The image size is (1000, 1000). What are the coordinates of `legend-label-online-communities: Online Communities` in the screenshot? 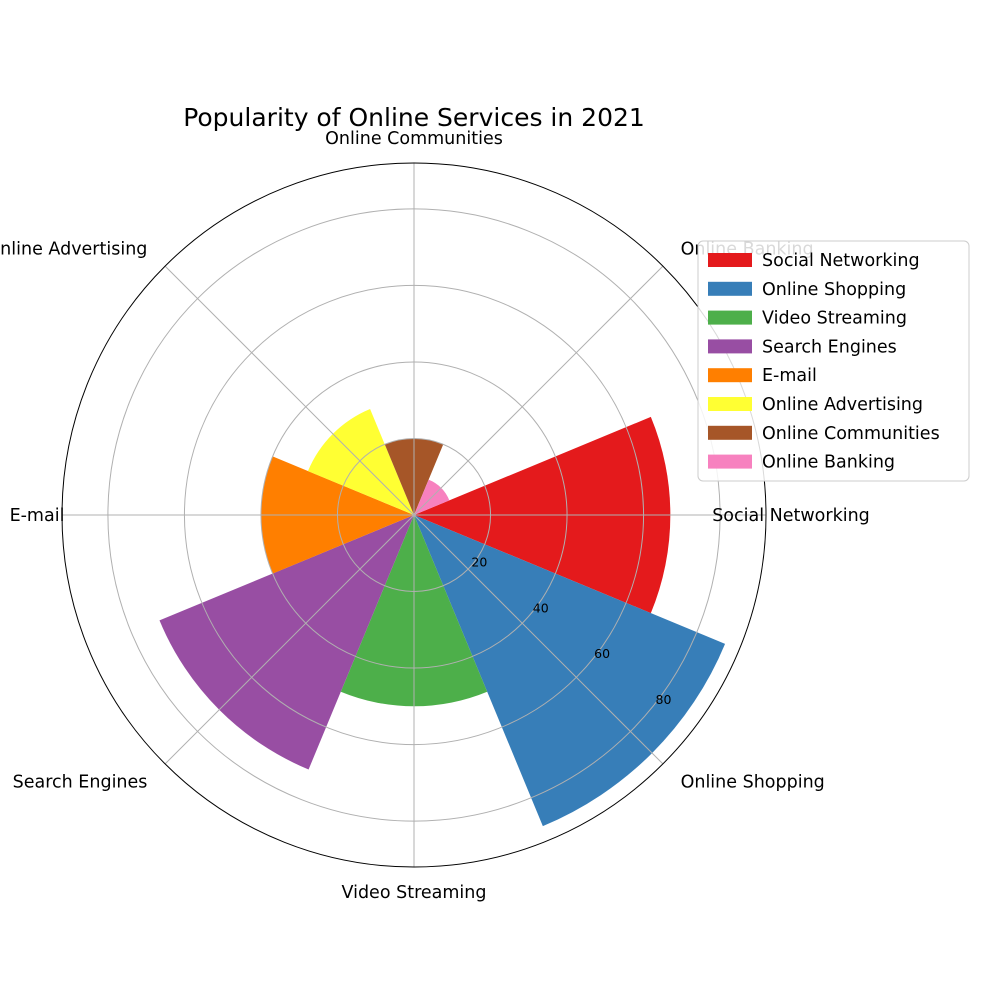 It's located at (851, 434).